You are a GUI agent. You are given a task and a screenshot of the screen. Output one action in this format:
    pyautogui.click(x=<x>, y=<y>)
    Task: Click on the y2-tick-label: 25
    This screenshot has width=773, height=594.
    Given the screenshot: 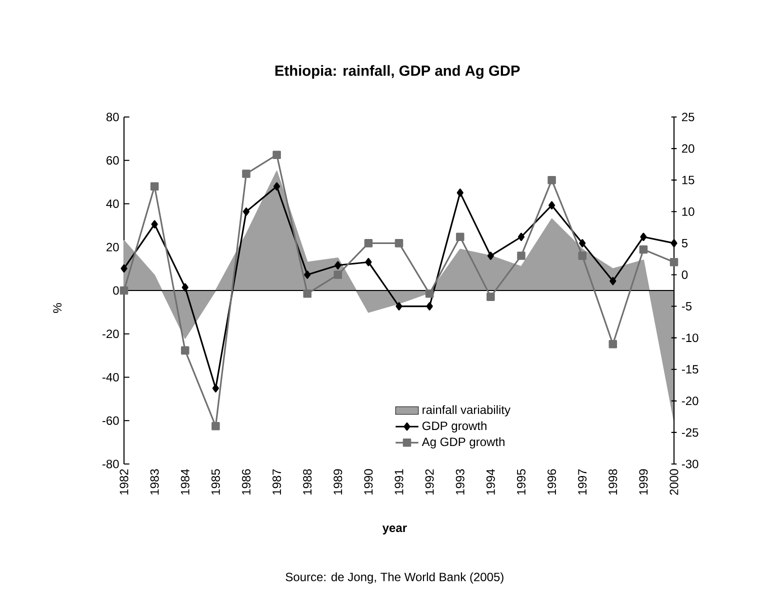 What is the action you would take?
    pyautogui.click(x=688, y=117)
    